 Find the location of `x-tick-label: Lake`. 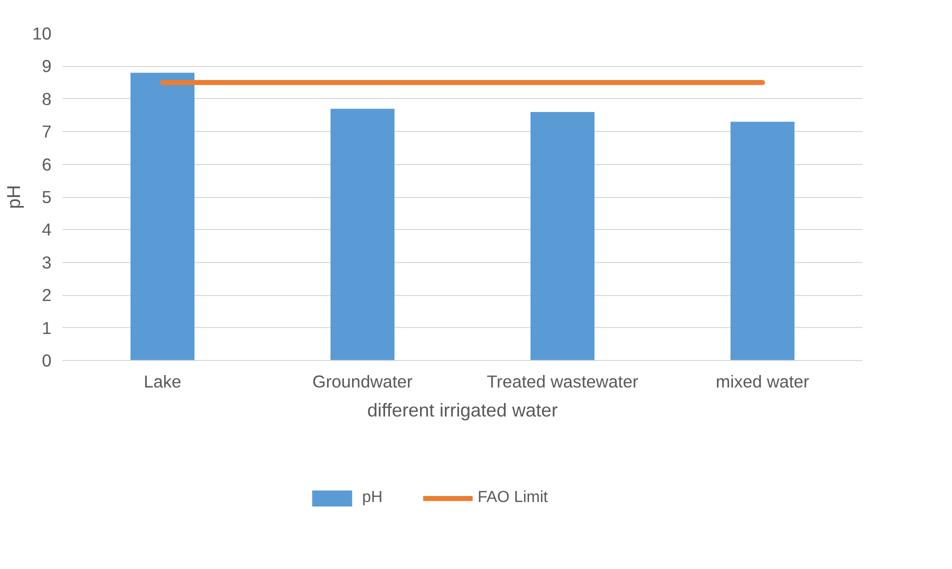

x-tick-label: Lake is located at coordinates (163, 382).